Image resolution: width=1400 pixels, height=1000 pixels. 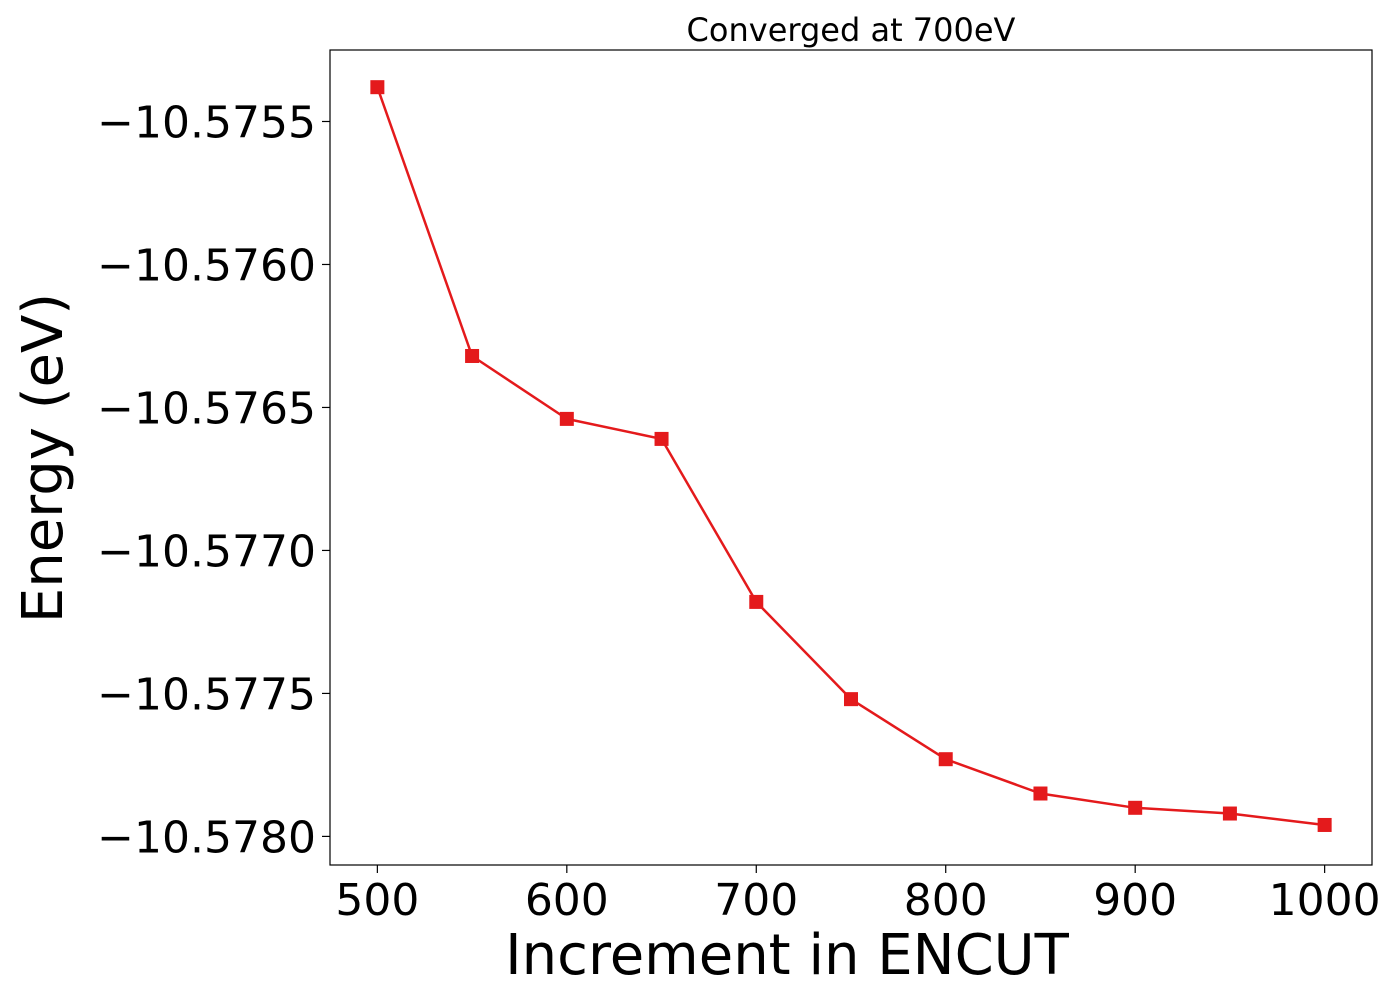 I want to click on x-tick-label: 700, so click(x=756, y=900).